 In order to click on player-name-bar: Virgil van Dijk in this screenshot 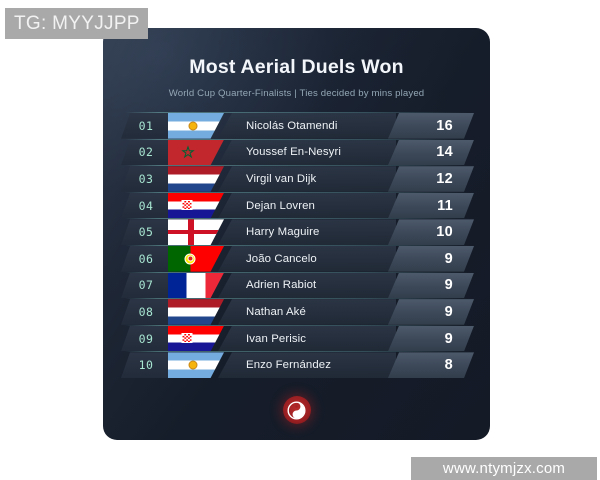, I will do `click(307, 179)`.